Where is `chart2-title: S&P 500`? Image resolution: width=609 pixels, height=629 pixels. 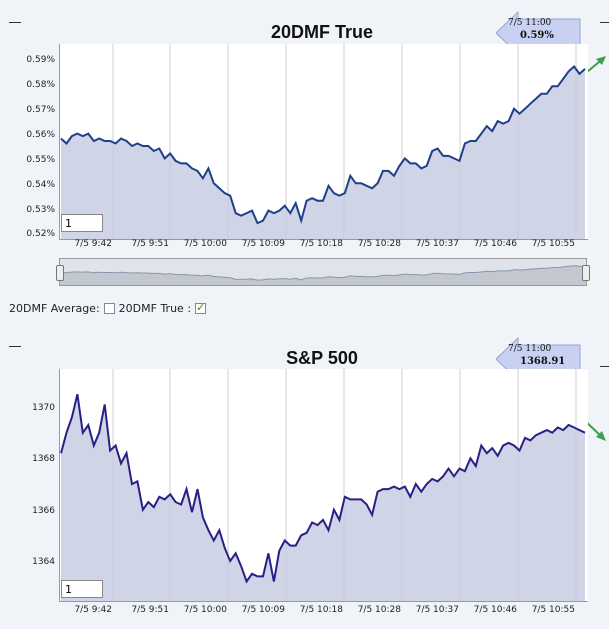
chart2-title: S&P 500 is located at coordinates (322, 358).